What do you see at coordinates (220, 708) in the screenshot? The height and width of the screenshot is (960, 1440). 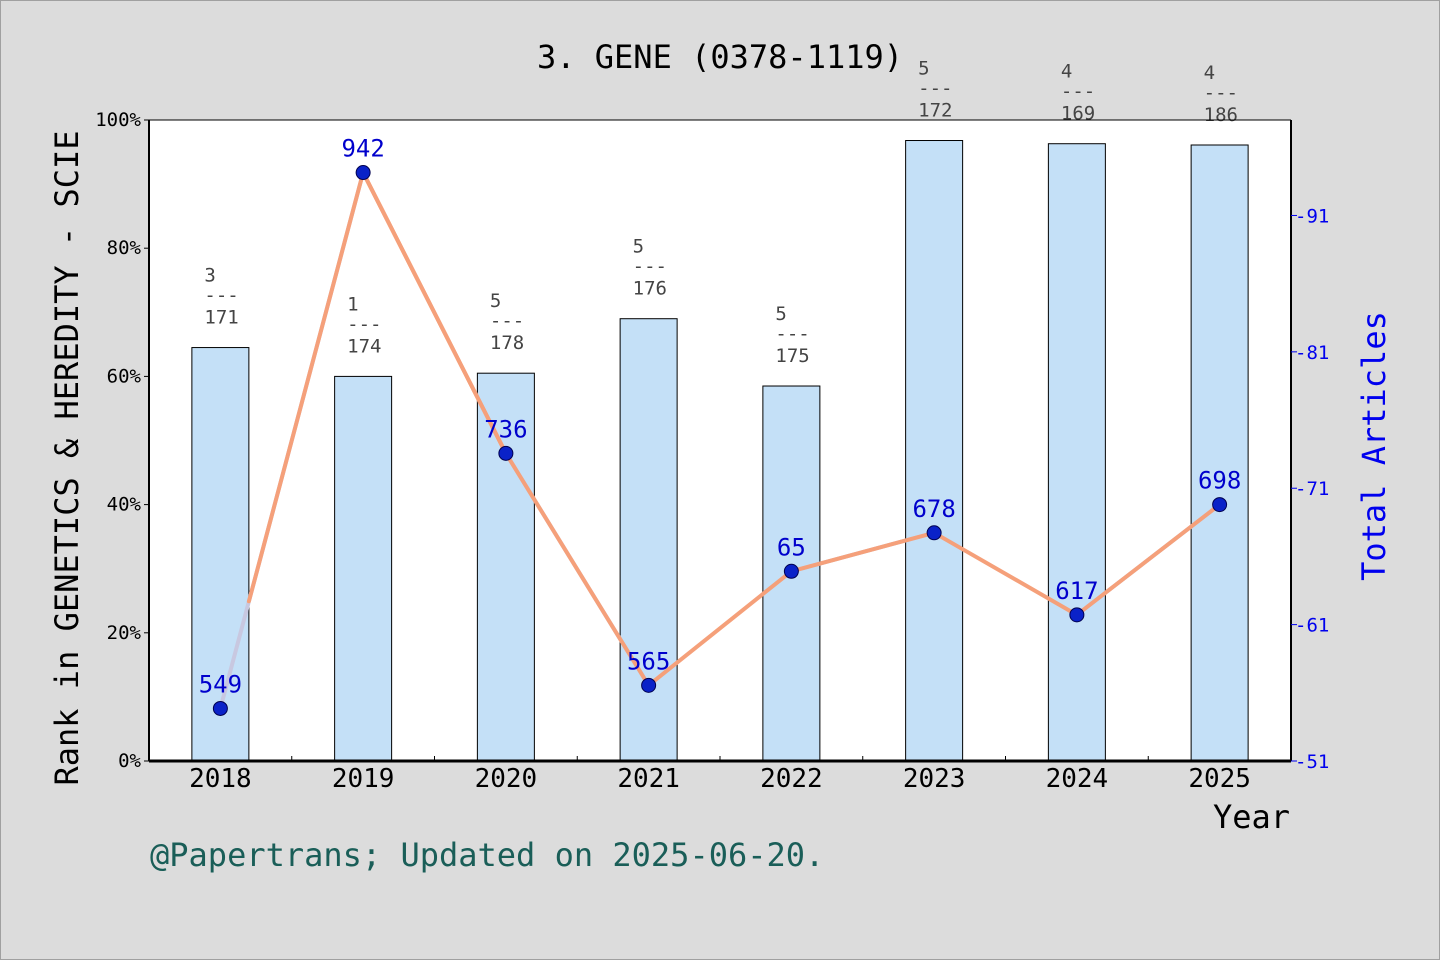 I see `data-point-2018` at bounding box center [220, 708].